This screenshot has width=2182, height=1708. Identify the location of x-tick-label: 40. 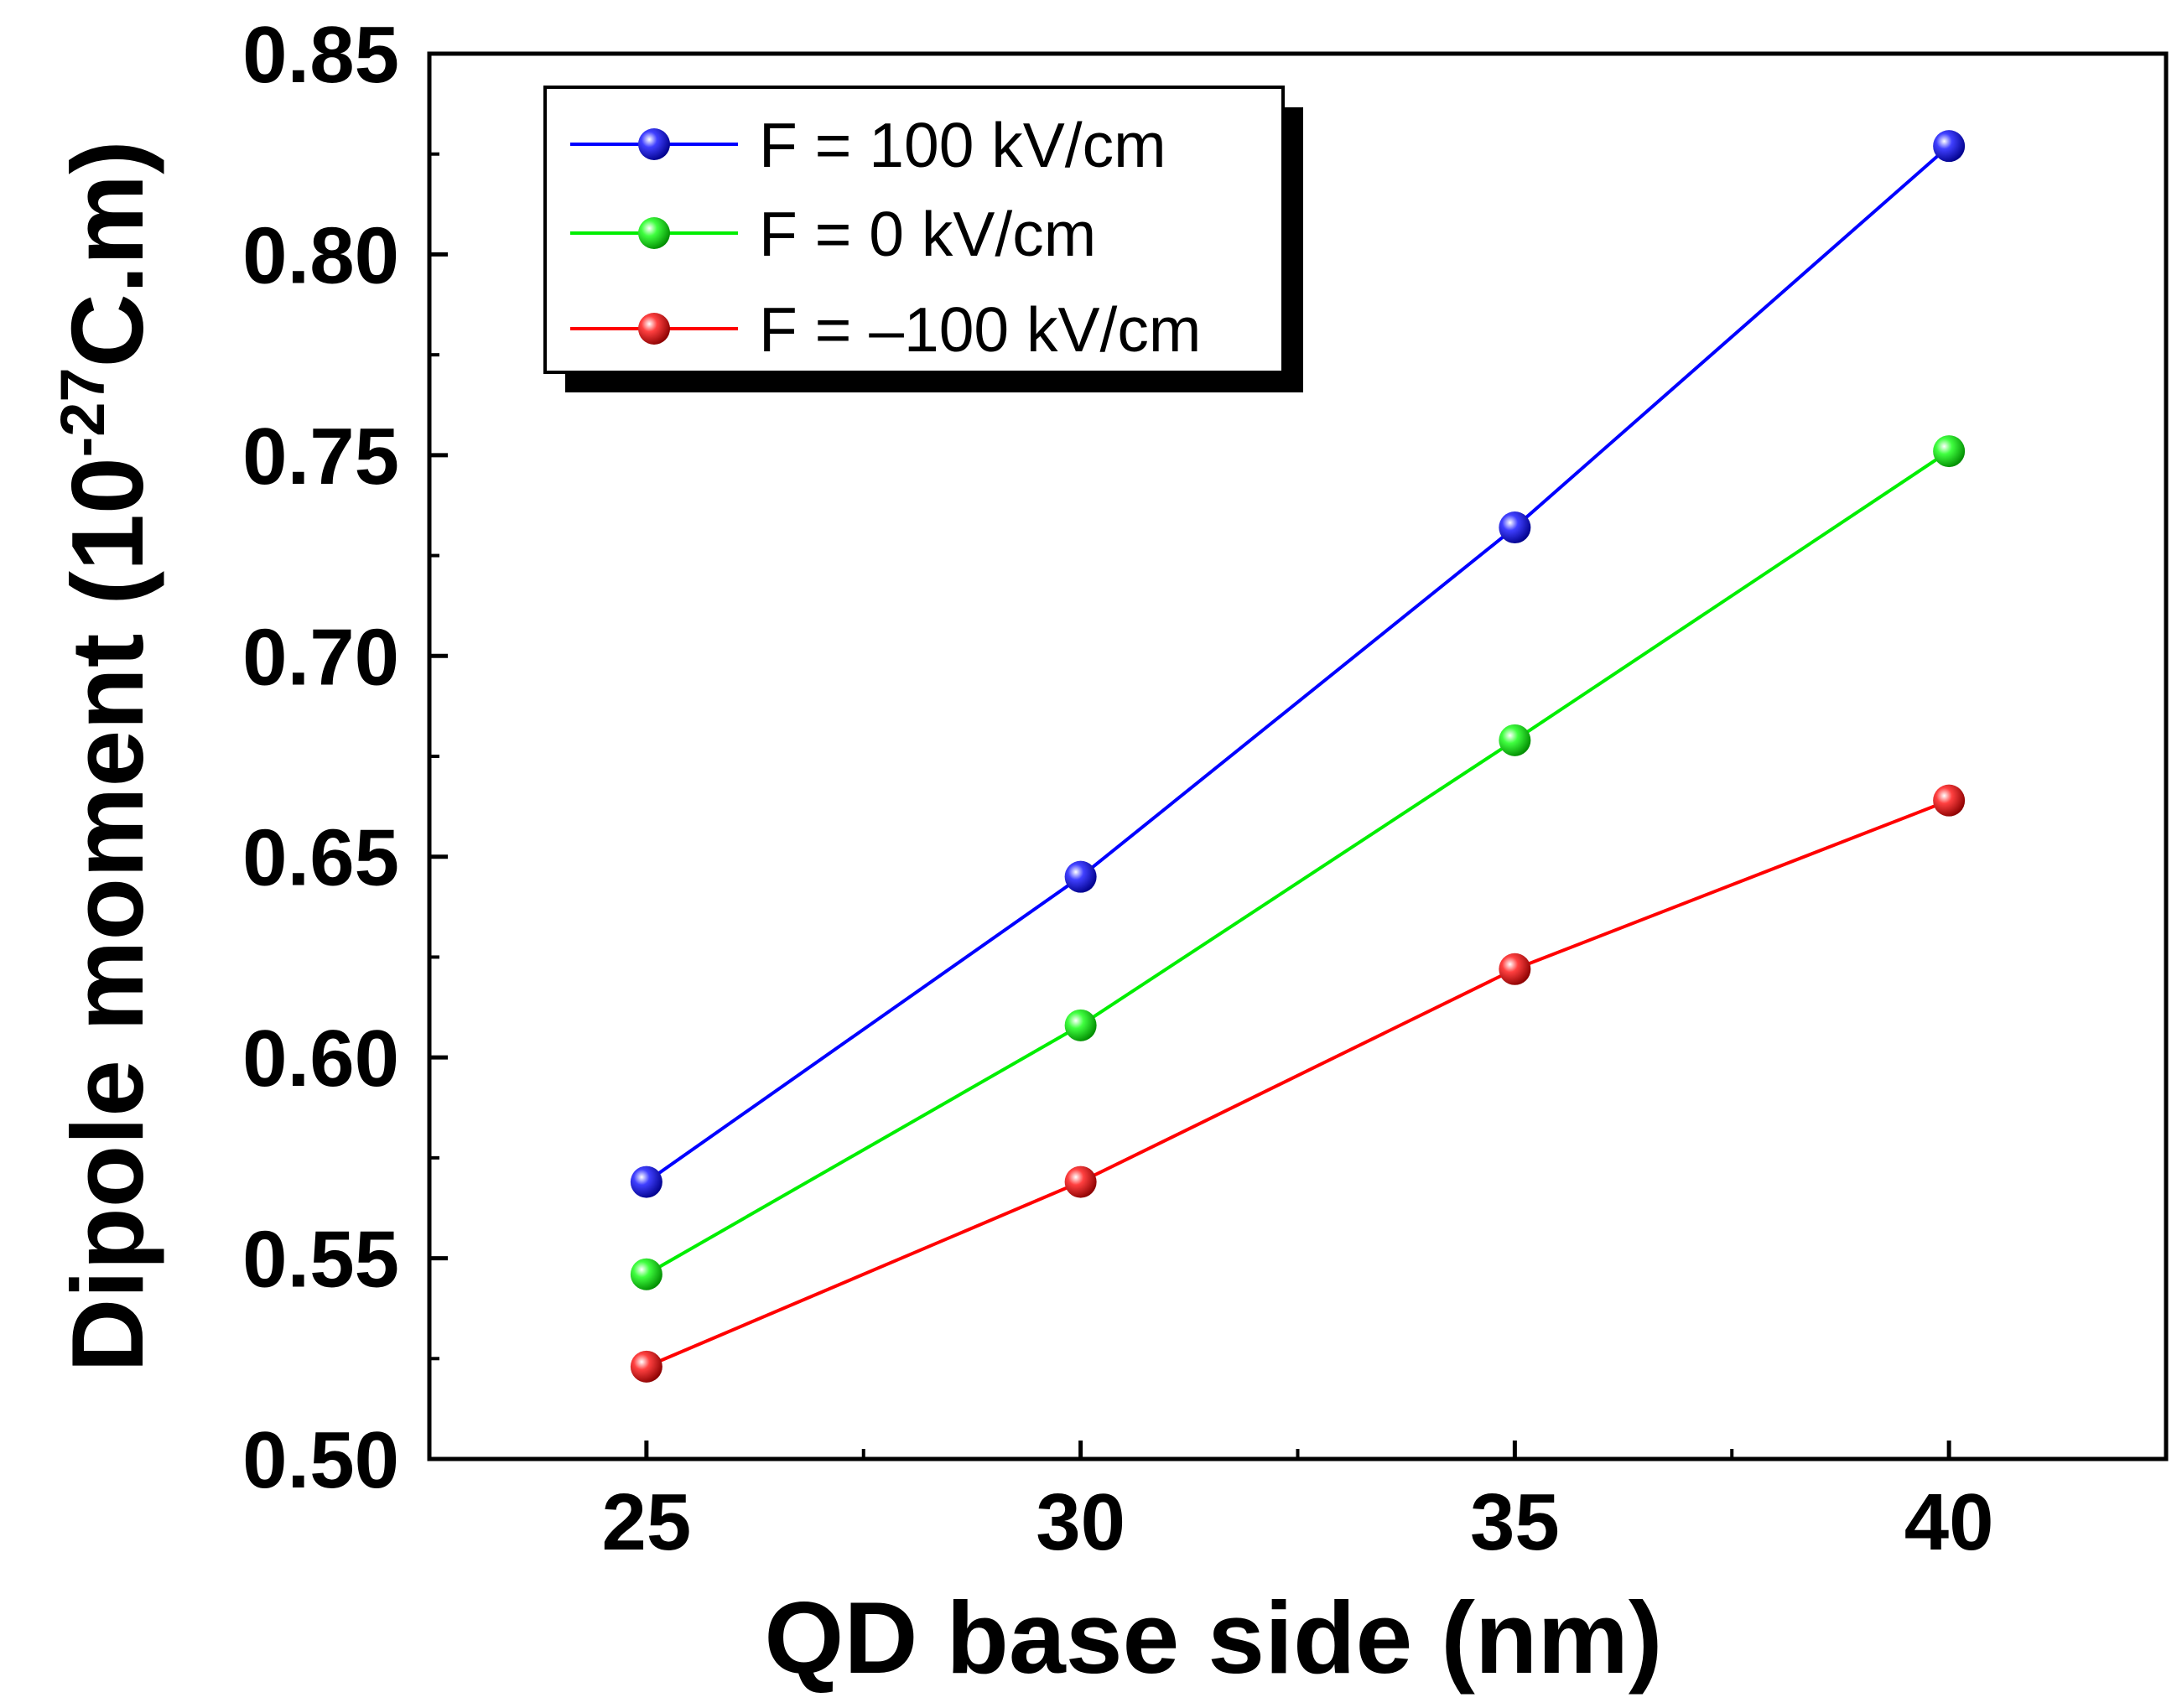
(1949, 1522).